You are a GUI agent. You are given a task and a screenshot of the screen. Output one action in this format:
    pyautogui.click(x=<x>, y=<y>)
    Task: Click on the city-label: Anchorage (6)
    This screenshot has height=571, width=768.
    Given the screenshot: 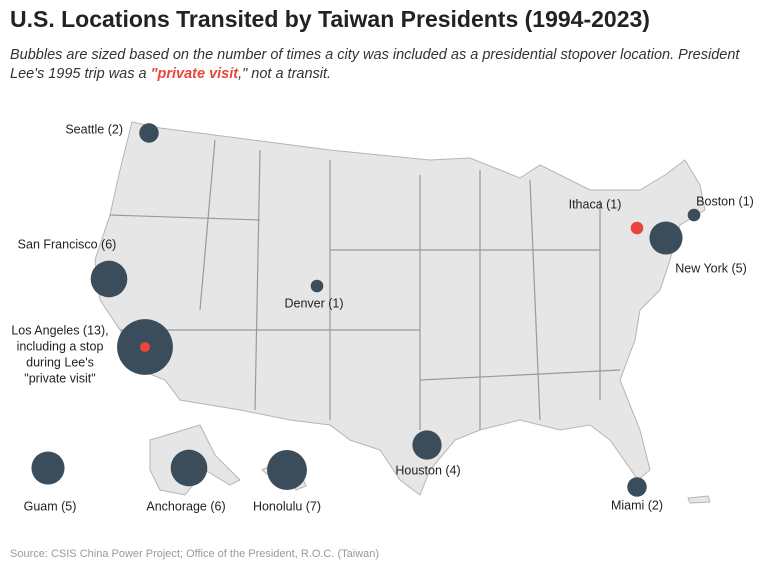 What is the action you would take?
    pyautogui.click(x=185, y=506)
    